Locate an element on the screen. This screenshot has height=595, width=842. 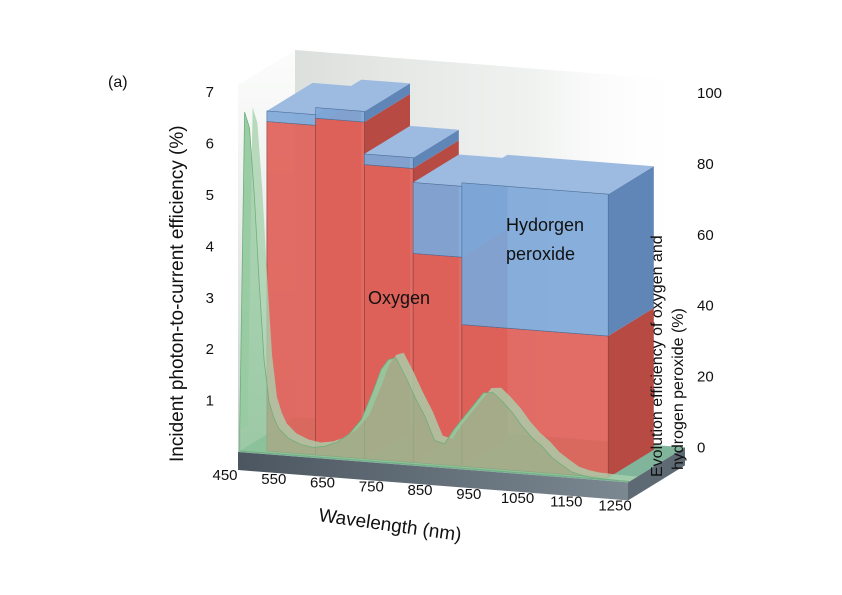
y-left-tick-label-5: 5 is located at coordinates (210, 195).